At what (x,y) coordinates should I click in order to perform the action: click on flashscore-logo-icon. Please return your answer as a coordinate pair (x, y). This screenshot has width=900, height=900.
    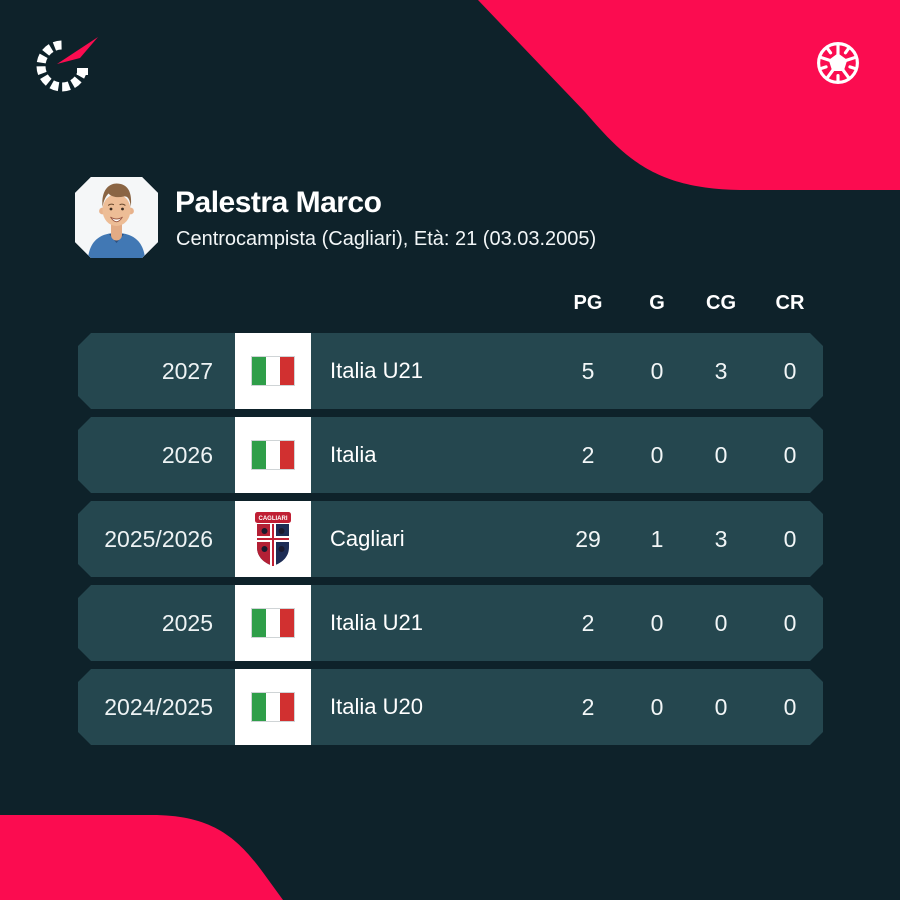
    Looking at the image, I should click on (67, 64).